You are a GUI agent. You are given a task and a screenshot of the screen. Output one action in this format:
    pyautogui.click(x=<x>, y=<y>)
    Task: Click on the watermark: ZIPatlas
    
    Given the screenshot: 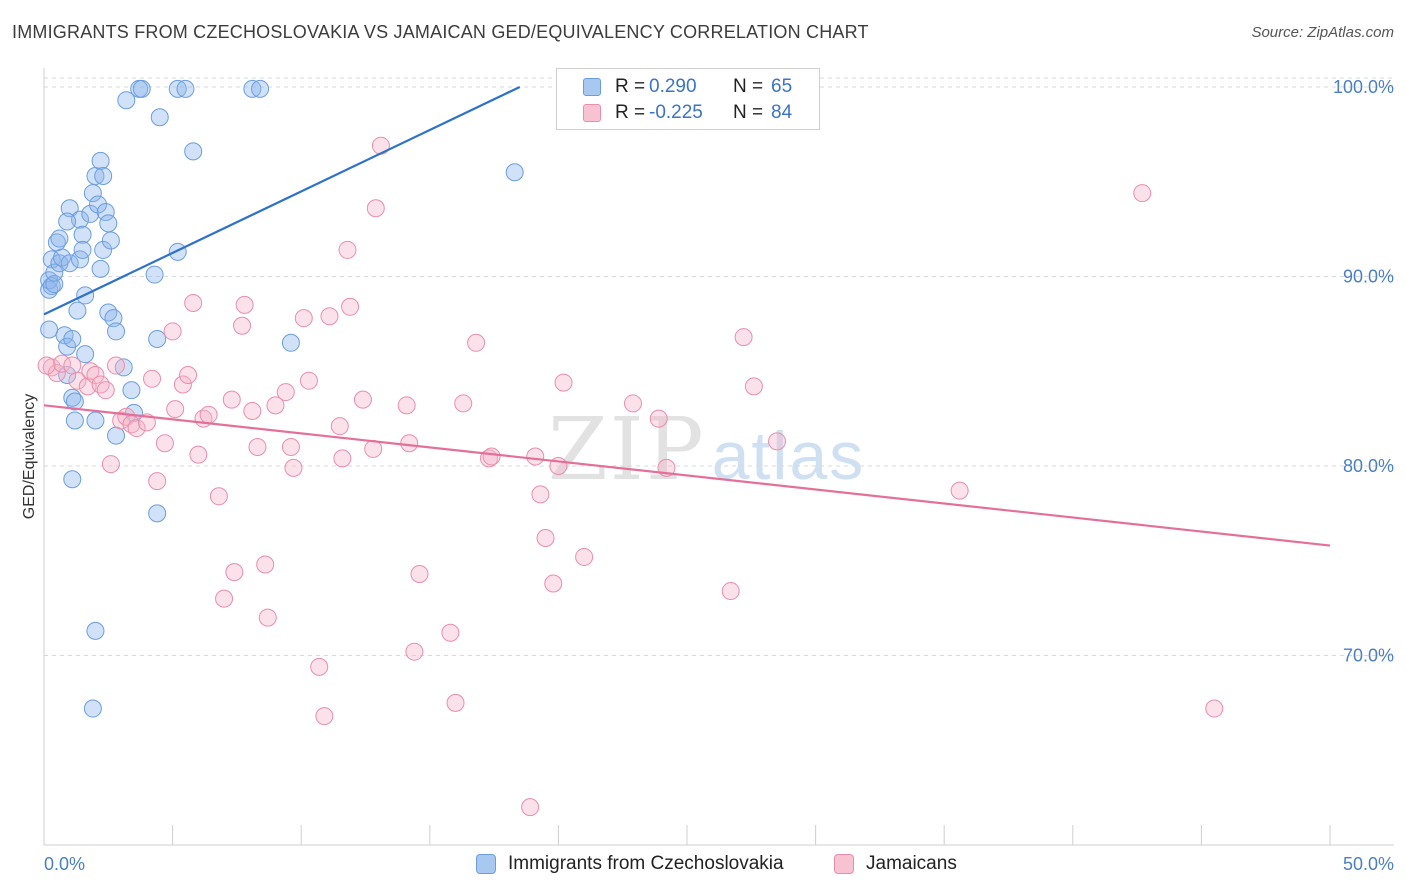 What is the action you would take?
    pyautogui.click(x=706, y=450)
    